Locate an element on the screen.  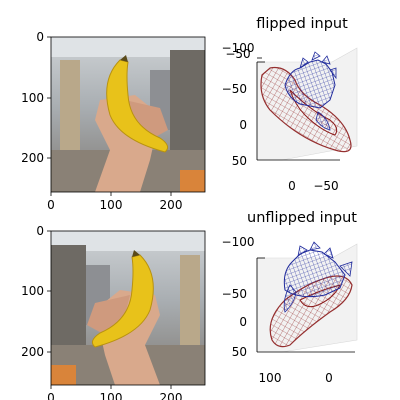
hand-mesh-flipped is located at coordinates (310, 91).